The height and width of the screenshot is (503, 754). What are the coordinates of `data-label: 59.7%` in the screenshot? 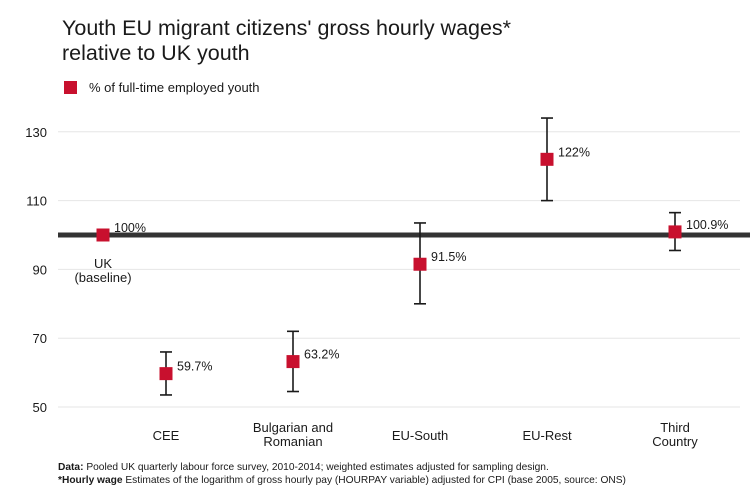 It's located at (194, 367).